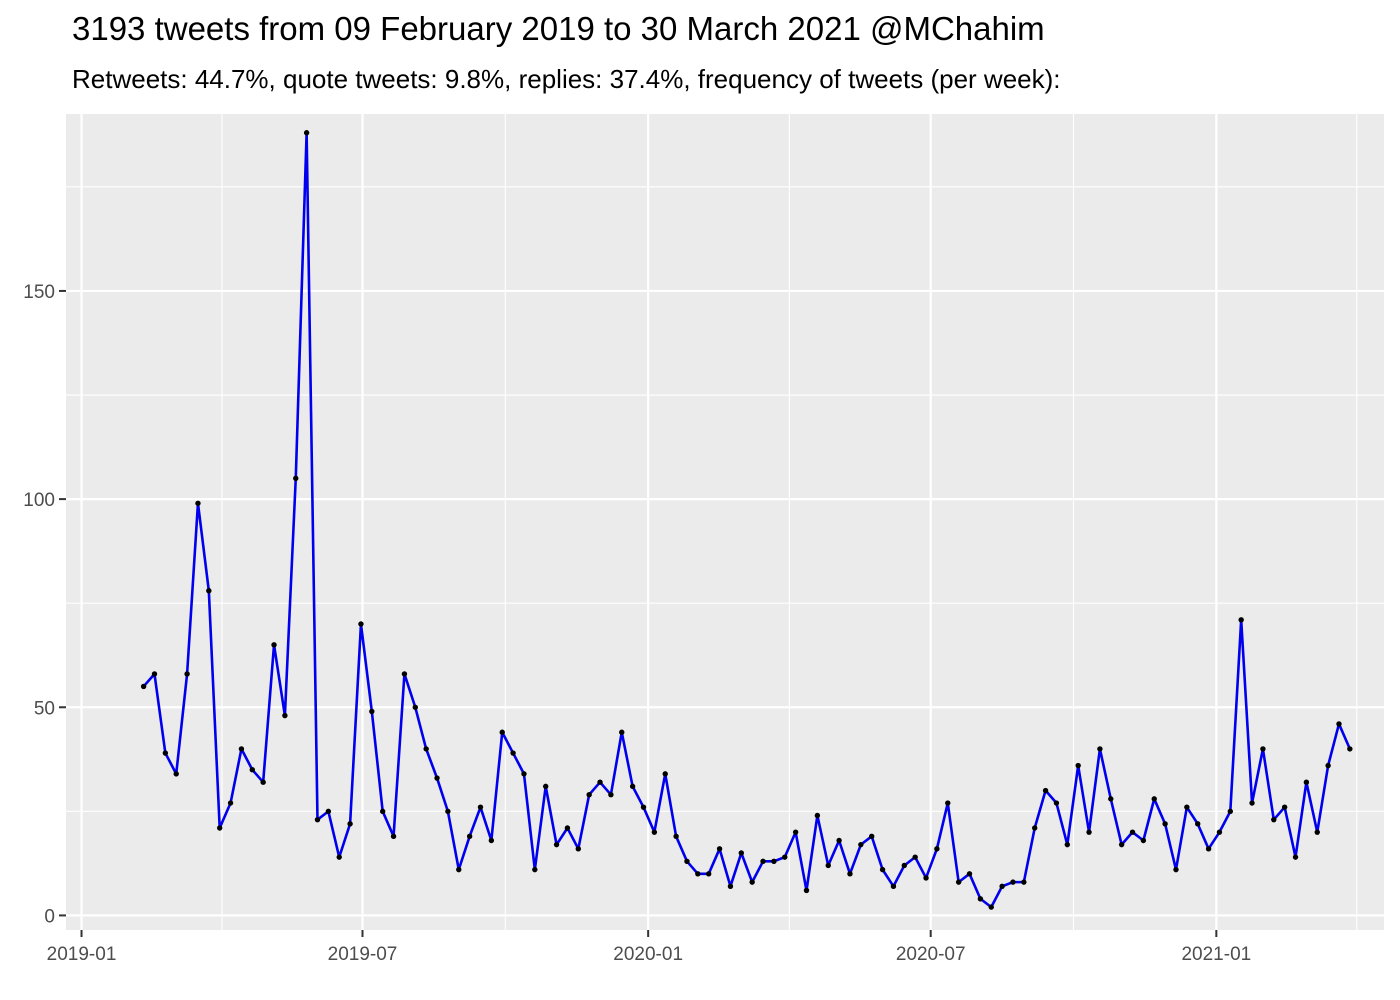 The height and width of the screenshot is (1000, 1400). I want to click on y-tick-label-3: 150, so click(39, 292).